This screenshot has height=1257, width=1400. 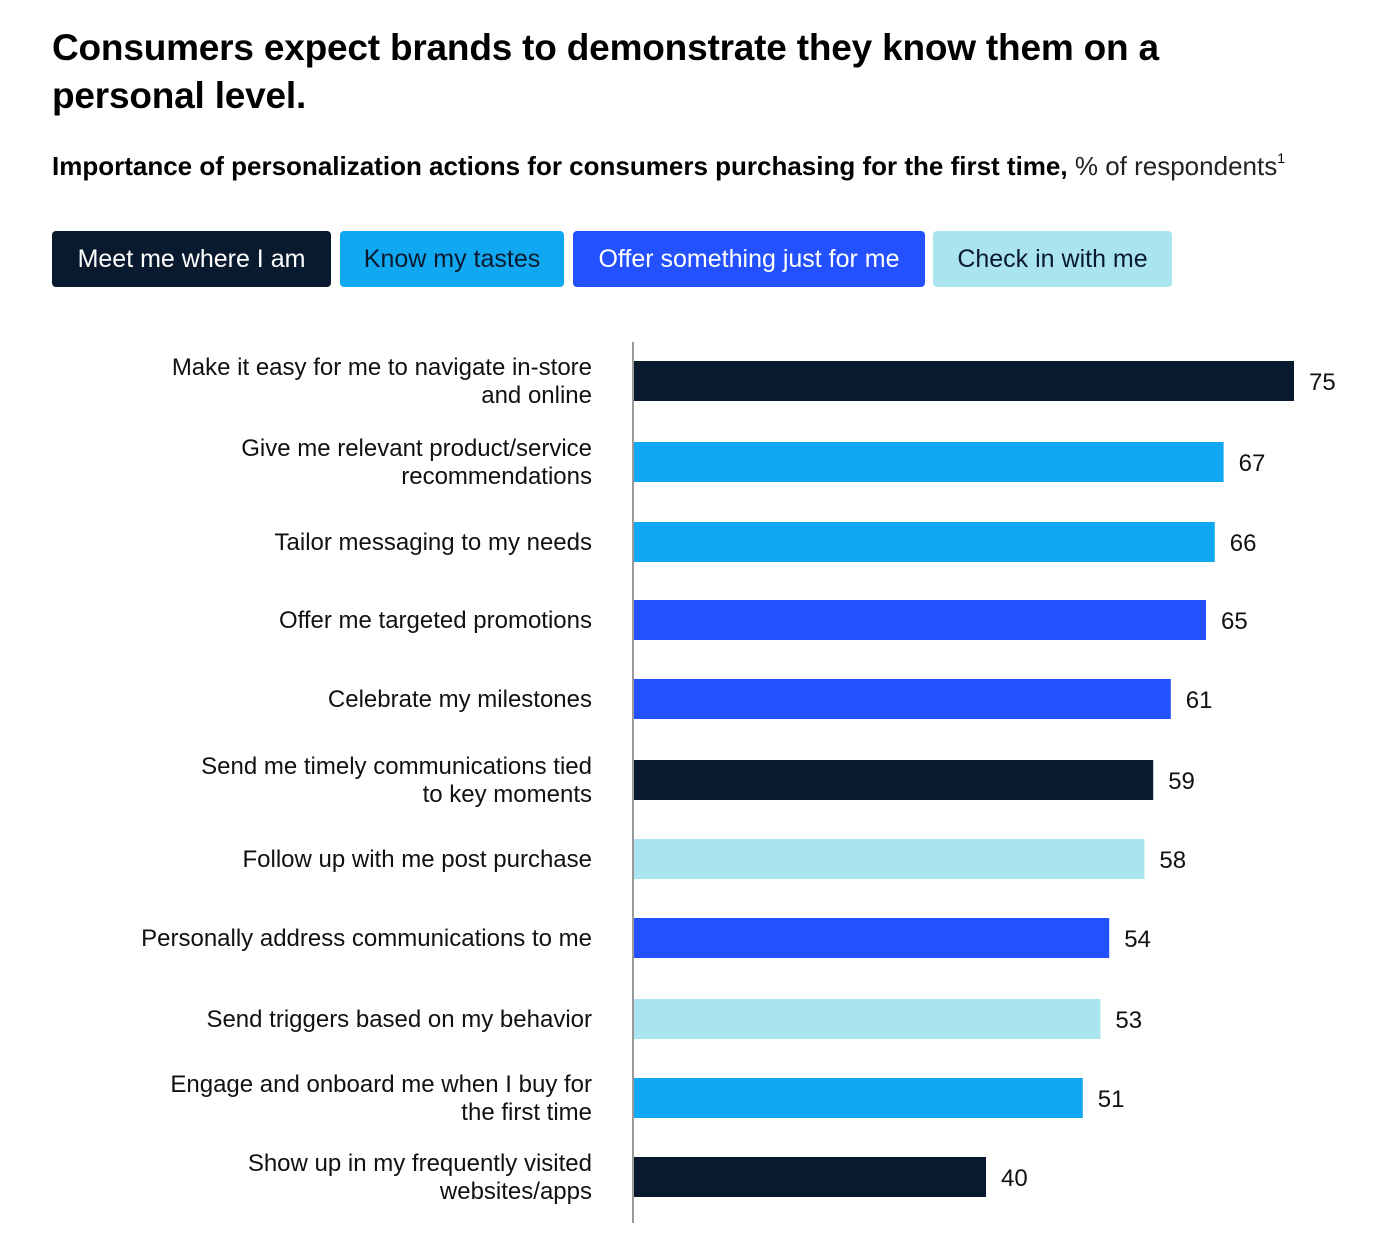 What do you see at coordinates (381, 1084) in the screenshot?
I see `category-label-line: Engage and onboard me when I buy for` at bounding box center [381, 1084].